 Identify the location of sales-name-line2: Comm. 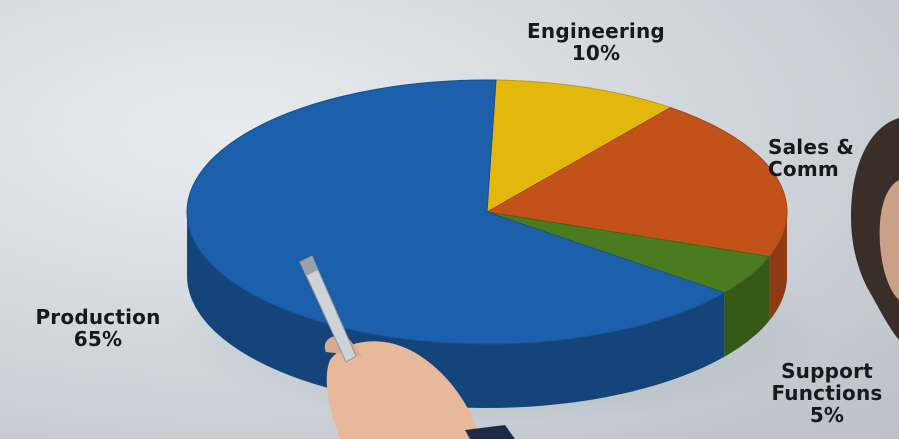
(803, 169).